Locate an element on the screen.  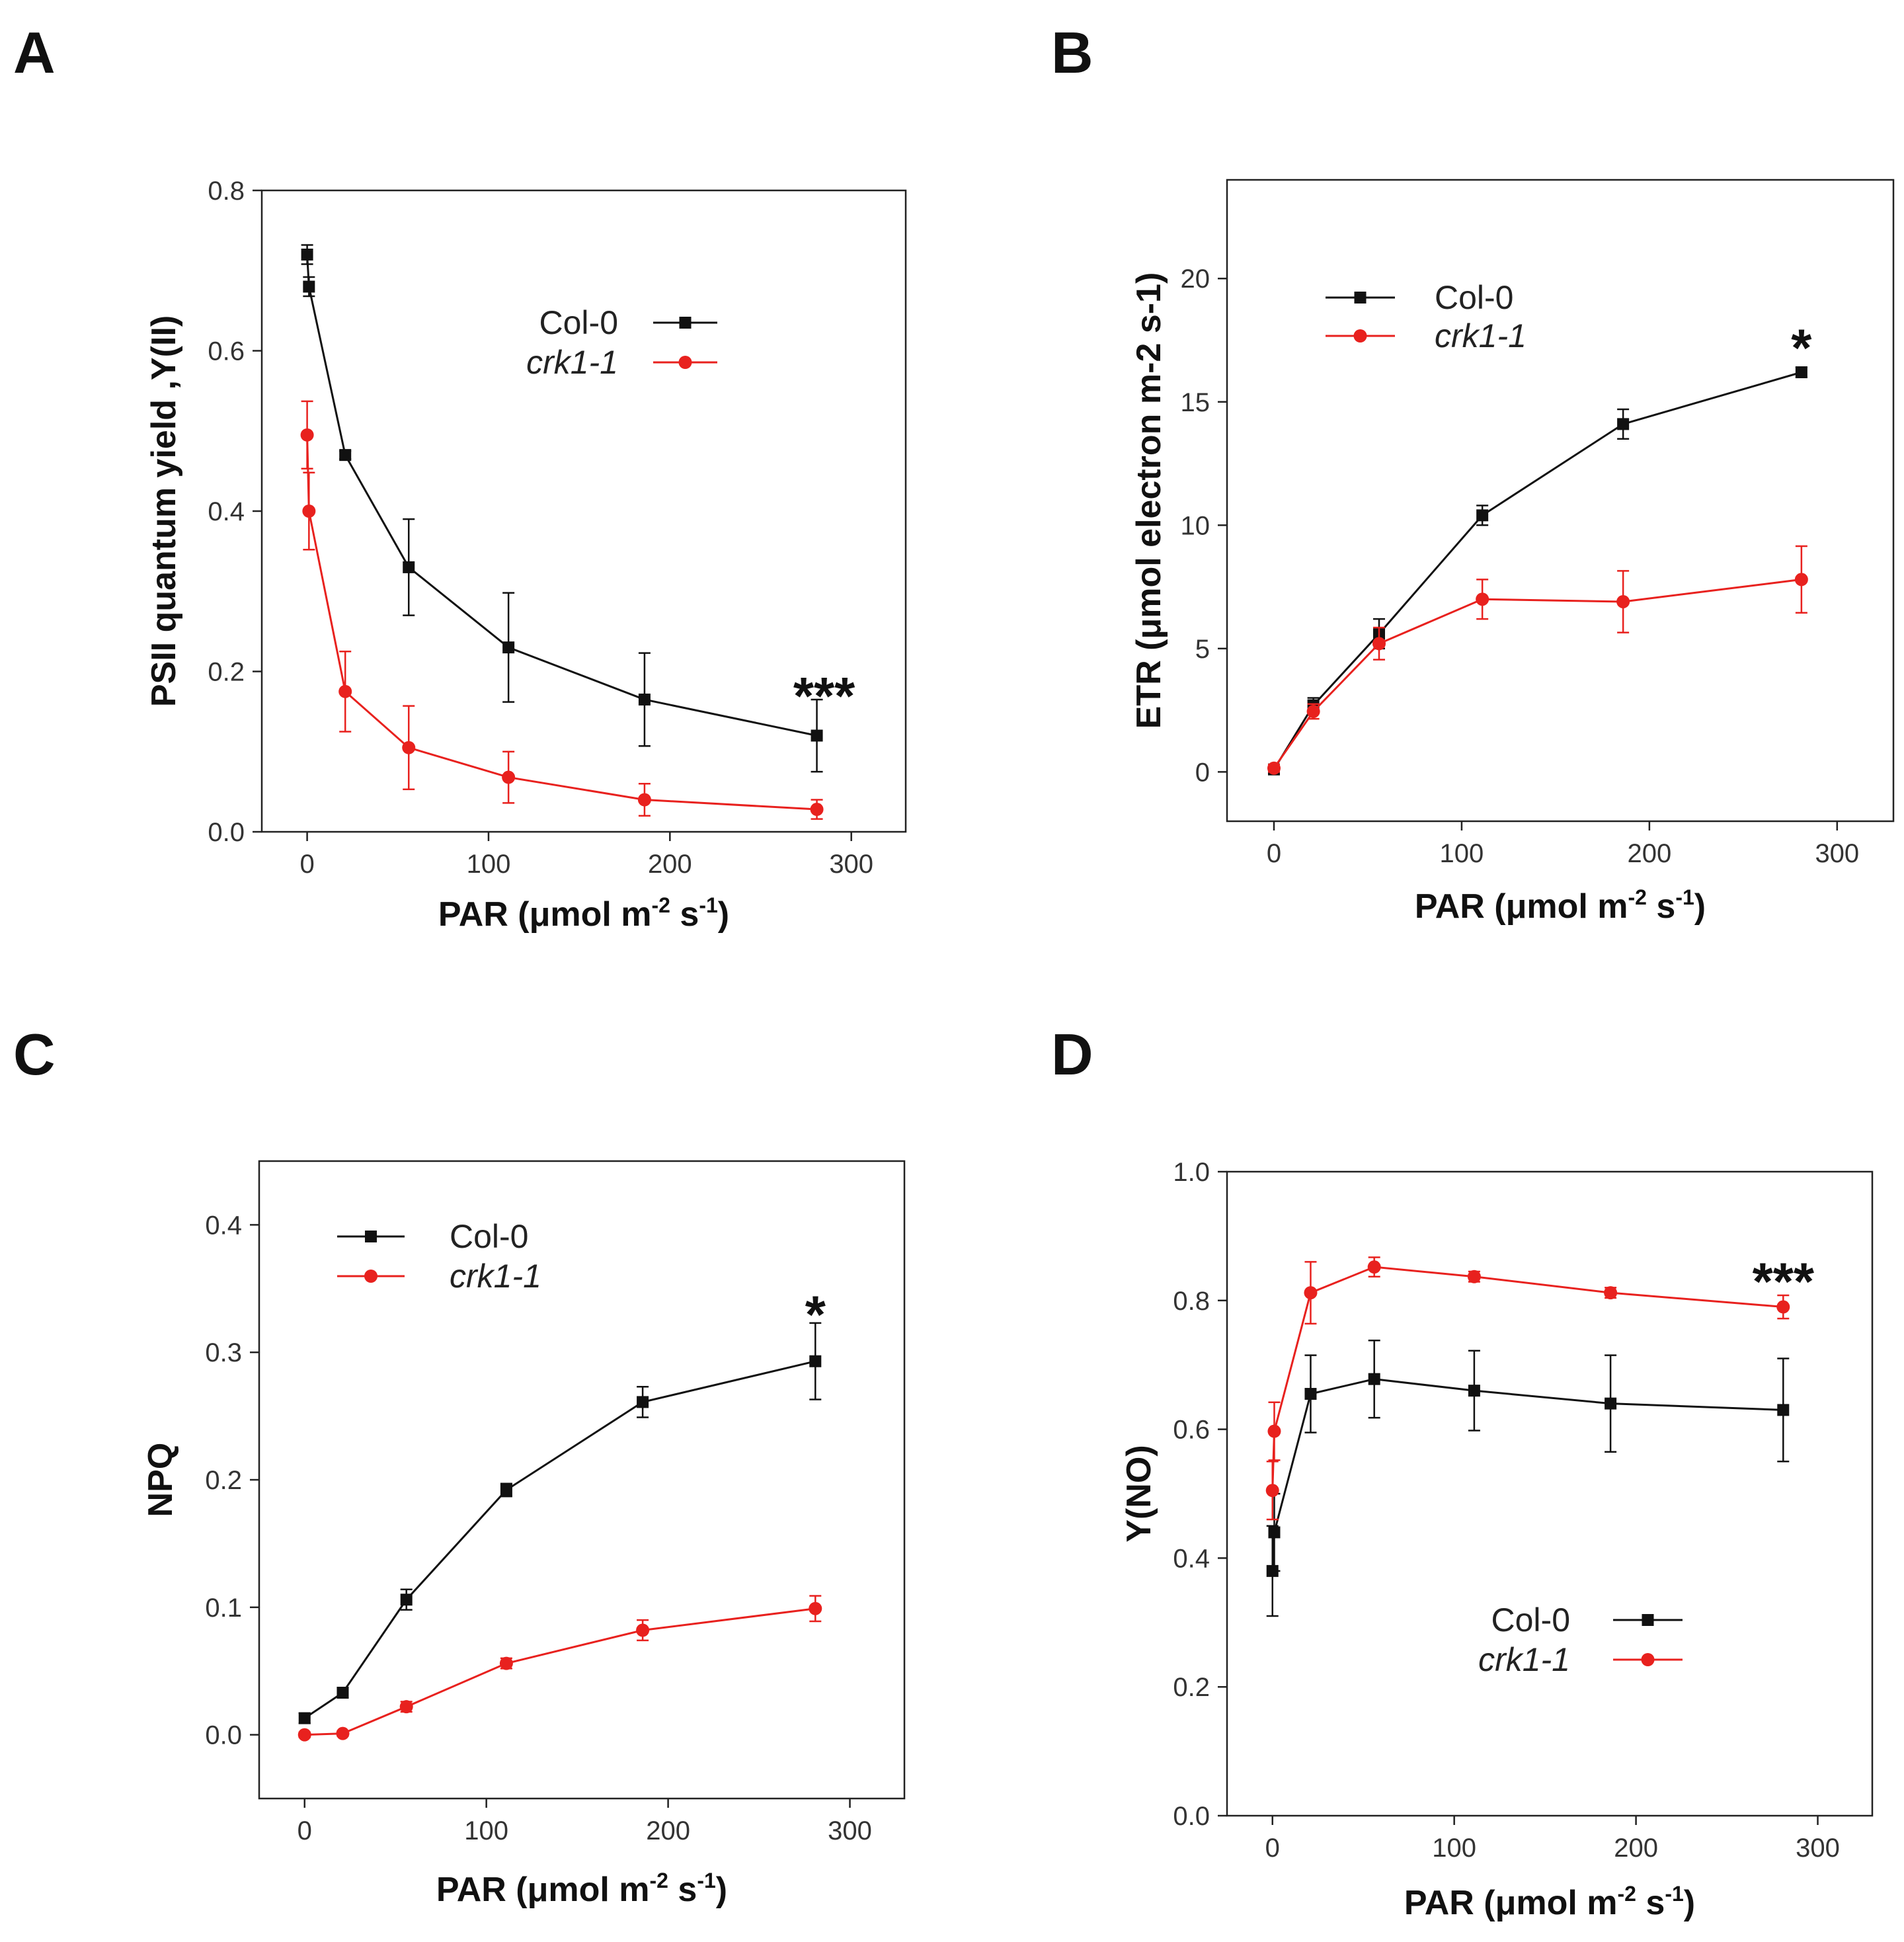
x-axis-label: PAR (μmol m-2 s-1) is located at coordinates (583, 914).